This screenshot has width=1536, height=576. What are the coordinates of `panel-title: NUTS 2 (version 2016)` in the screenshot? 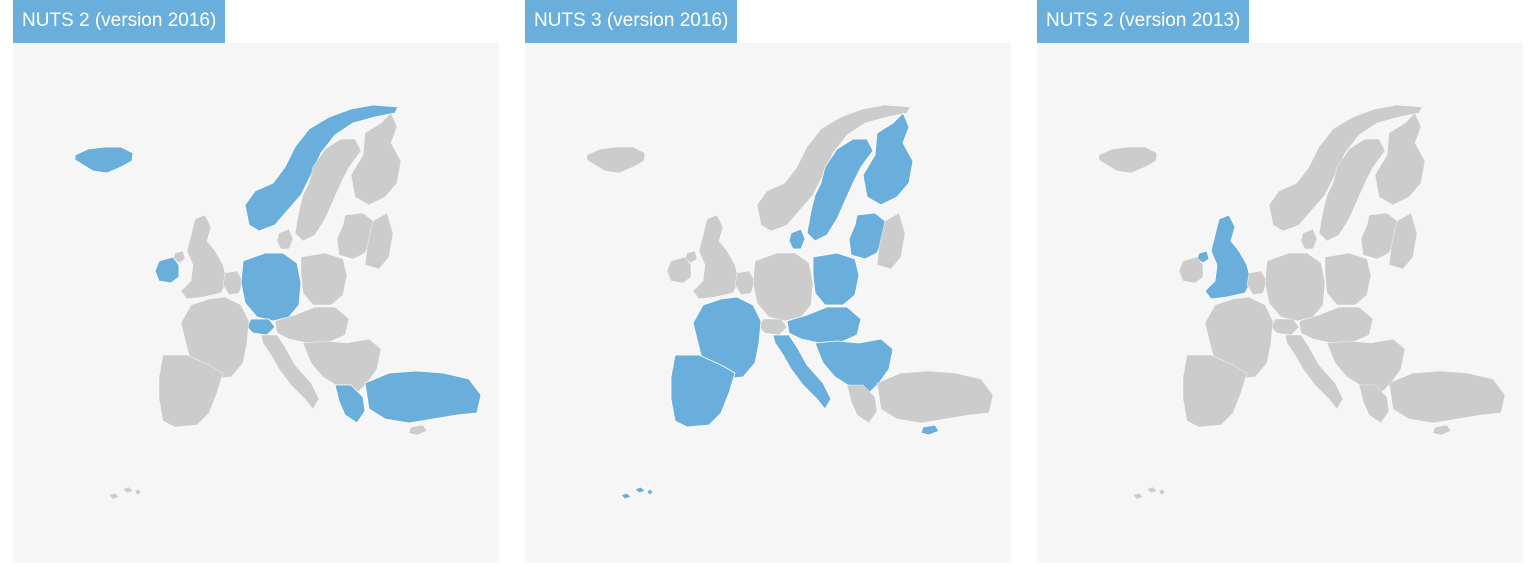 It's located at (119, 21).